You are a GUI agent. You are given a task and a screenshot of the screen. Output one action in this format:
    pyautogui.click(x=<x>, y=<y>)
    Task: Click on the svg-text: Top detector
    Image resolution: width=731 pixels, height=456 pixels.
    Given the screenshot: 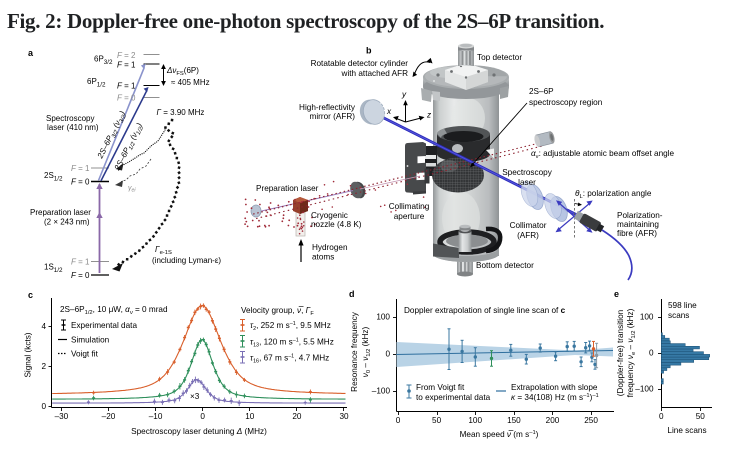 What is the action you would take?
    pyautogui.click(x=499, y=57)
    